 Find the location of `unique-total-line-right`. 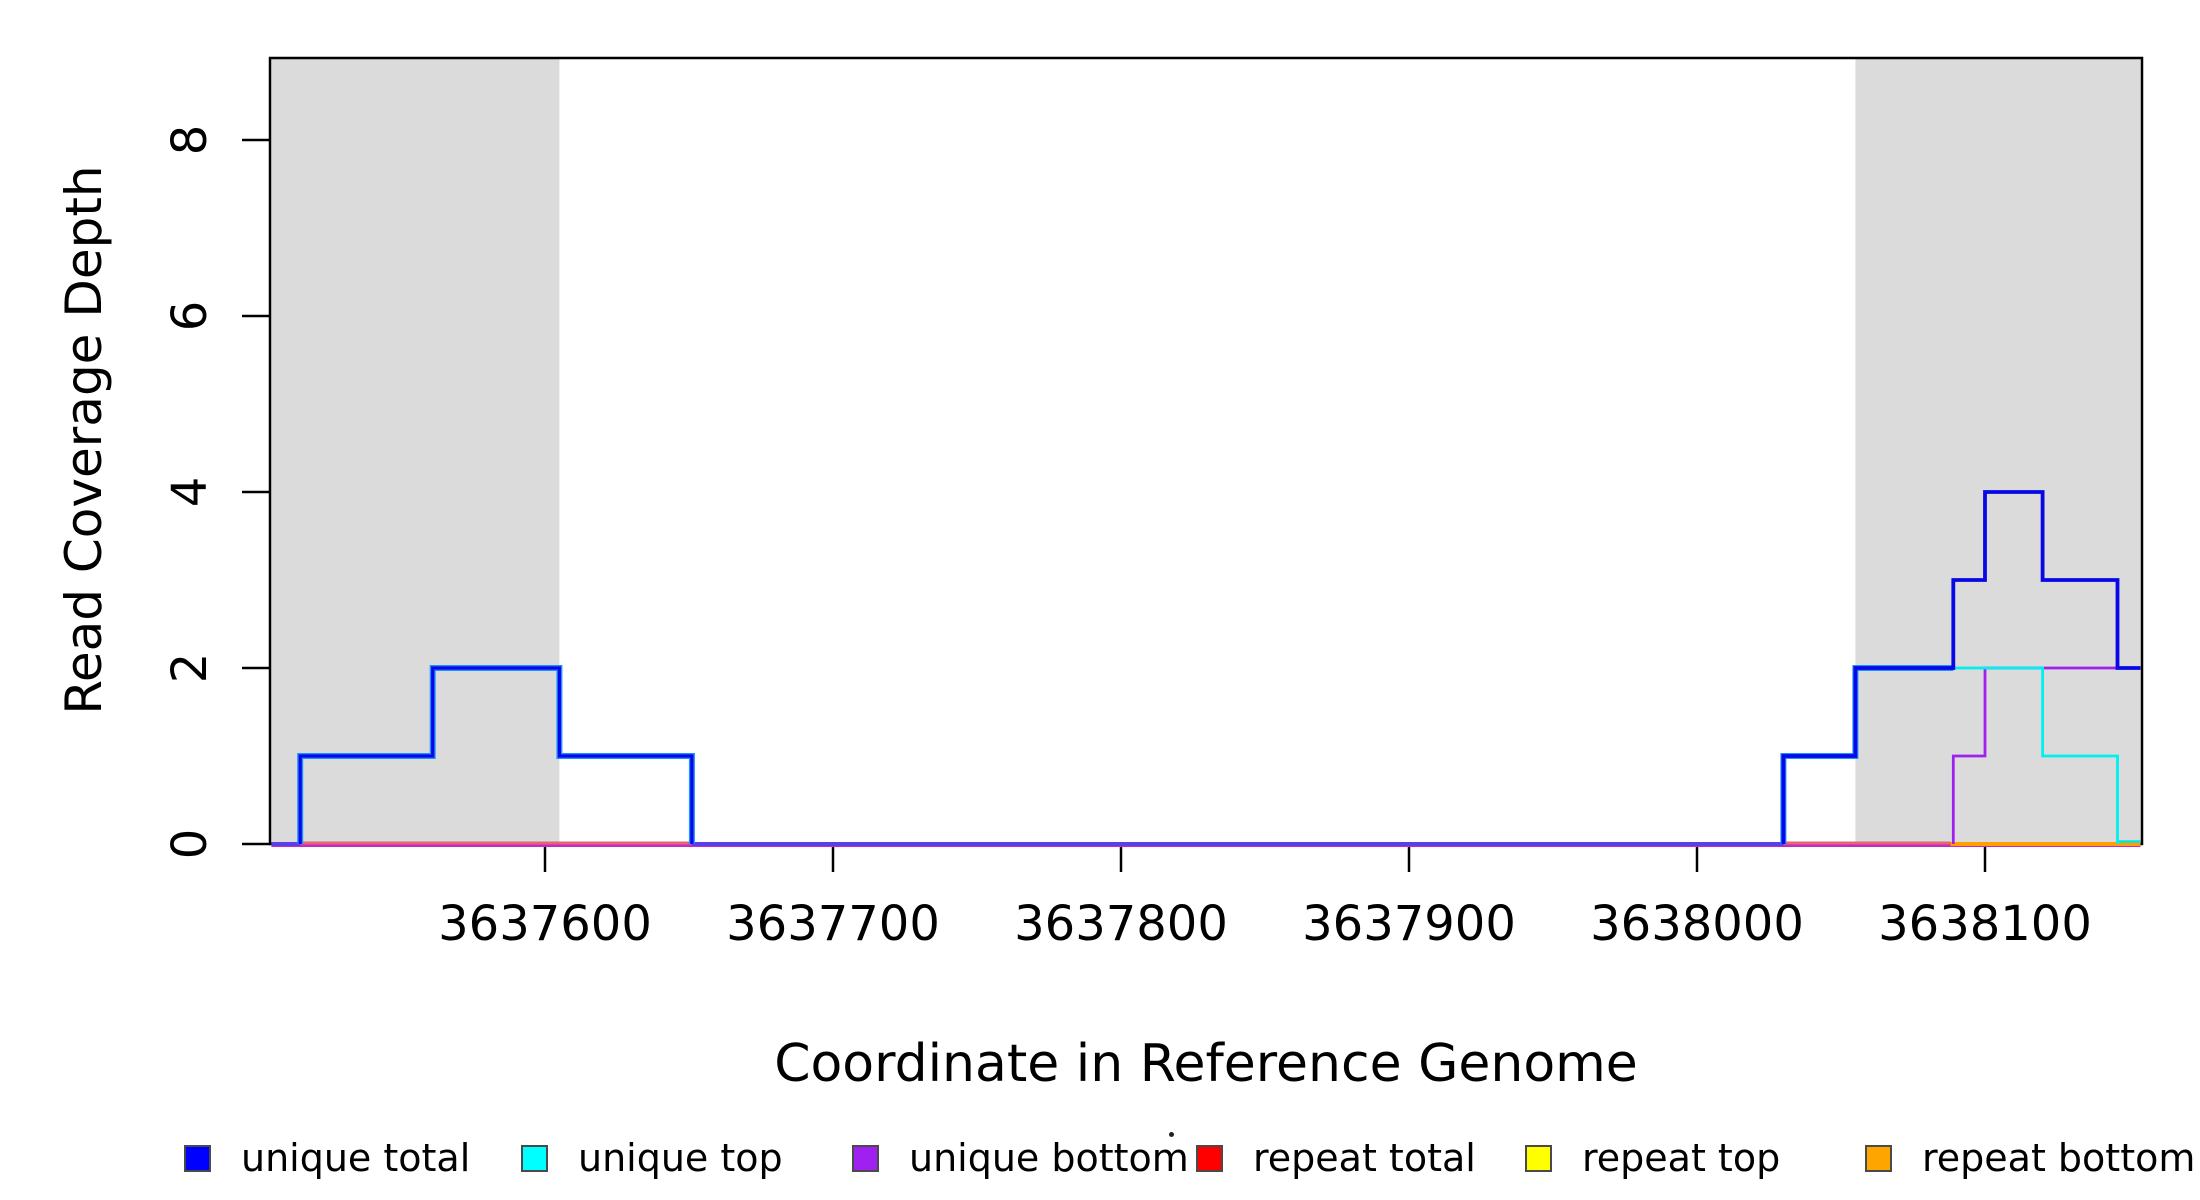

unique-total-line-right is located at coordinates (1961, 667).